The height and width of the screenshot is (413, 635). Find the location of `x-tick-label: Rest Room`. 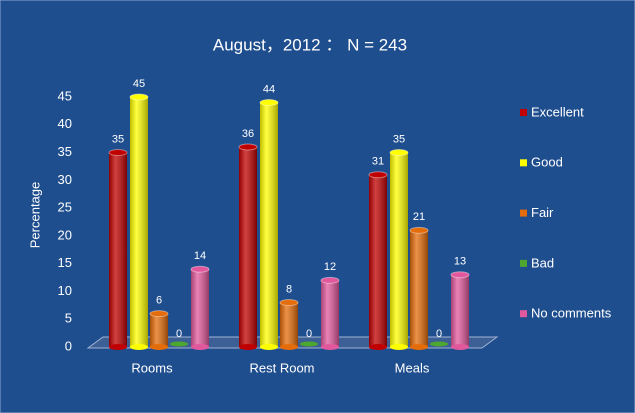

x-tick-label: Rest Room is located at coordinates (281, 367).